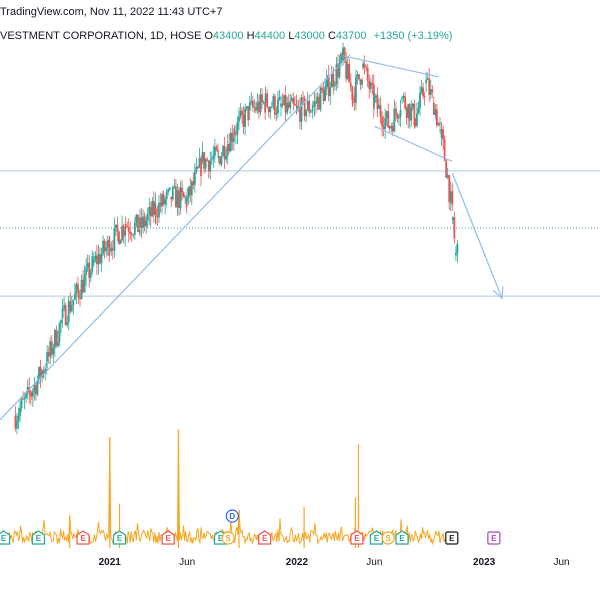 Image resolution: width=600 pixels, height=600 pixels. Describe the element at coordinates (561, 562) in the screenshot. I see `time-axis-tick-label: Jun` at that location.